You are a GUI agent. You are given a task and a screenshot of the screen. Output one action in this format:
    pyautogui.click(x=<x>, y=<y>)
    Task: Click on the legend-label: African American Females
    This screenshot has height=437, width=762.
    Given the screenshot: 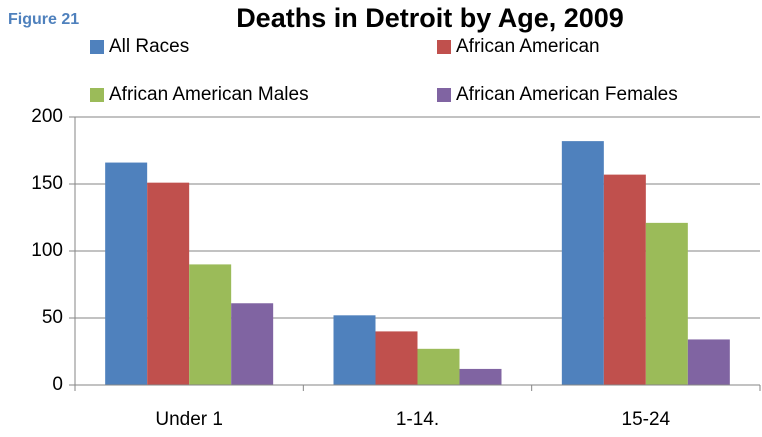 What is the action you would take?
    pyautogui.click(x=567, y=94)
    